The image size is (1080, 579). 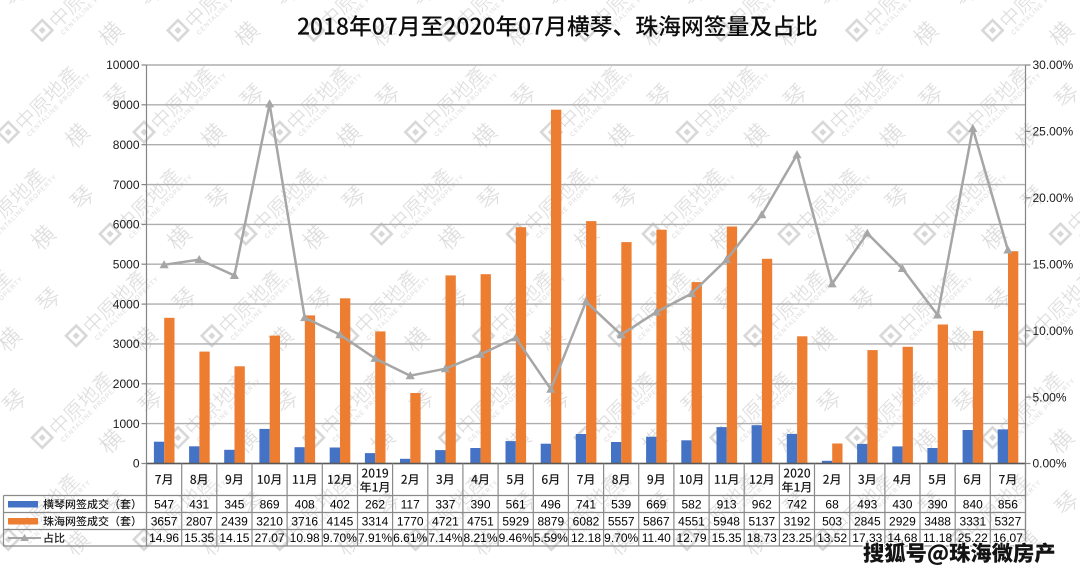 I want to click on svg-text: 8000, so click(x=126, y=145).